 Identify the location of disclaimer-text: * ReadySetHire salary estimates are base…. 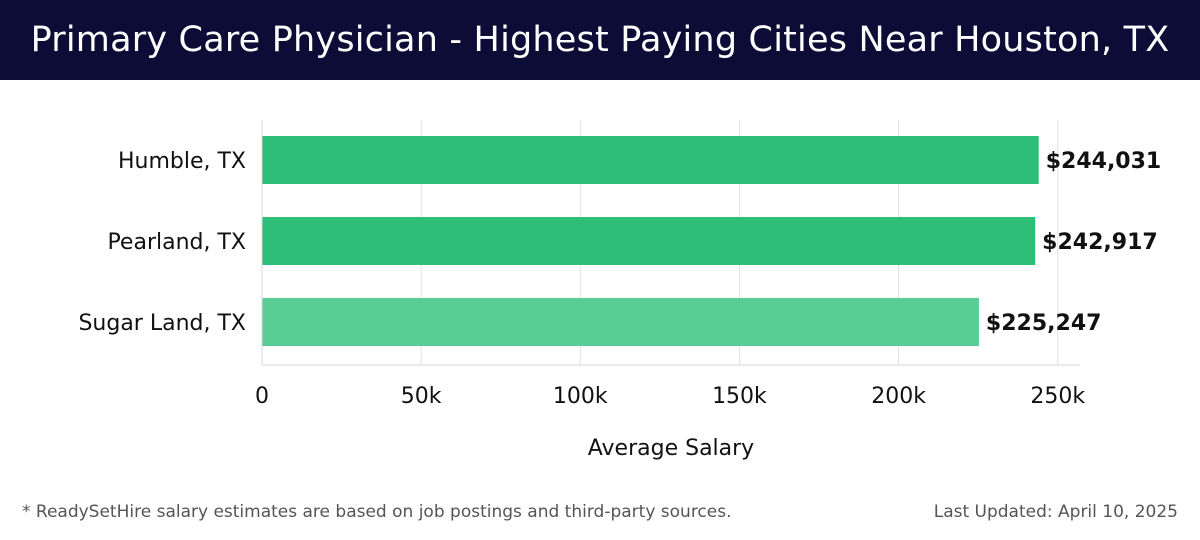
(377, 512).